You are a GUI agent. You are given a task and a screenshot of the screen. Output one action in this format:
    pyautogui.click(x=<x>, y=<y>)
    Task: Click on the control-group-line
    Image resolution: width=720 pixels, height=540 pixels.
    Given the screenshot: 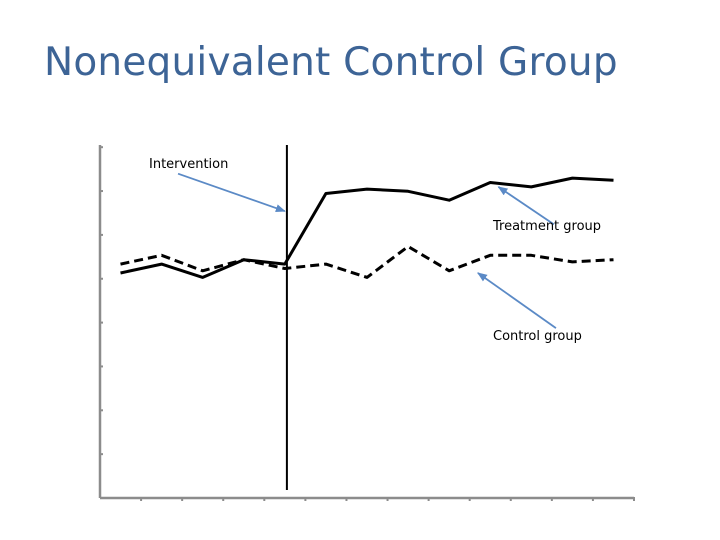 What is the action you would take?
    pyautogui.click(x=367, y=262)
    